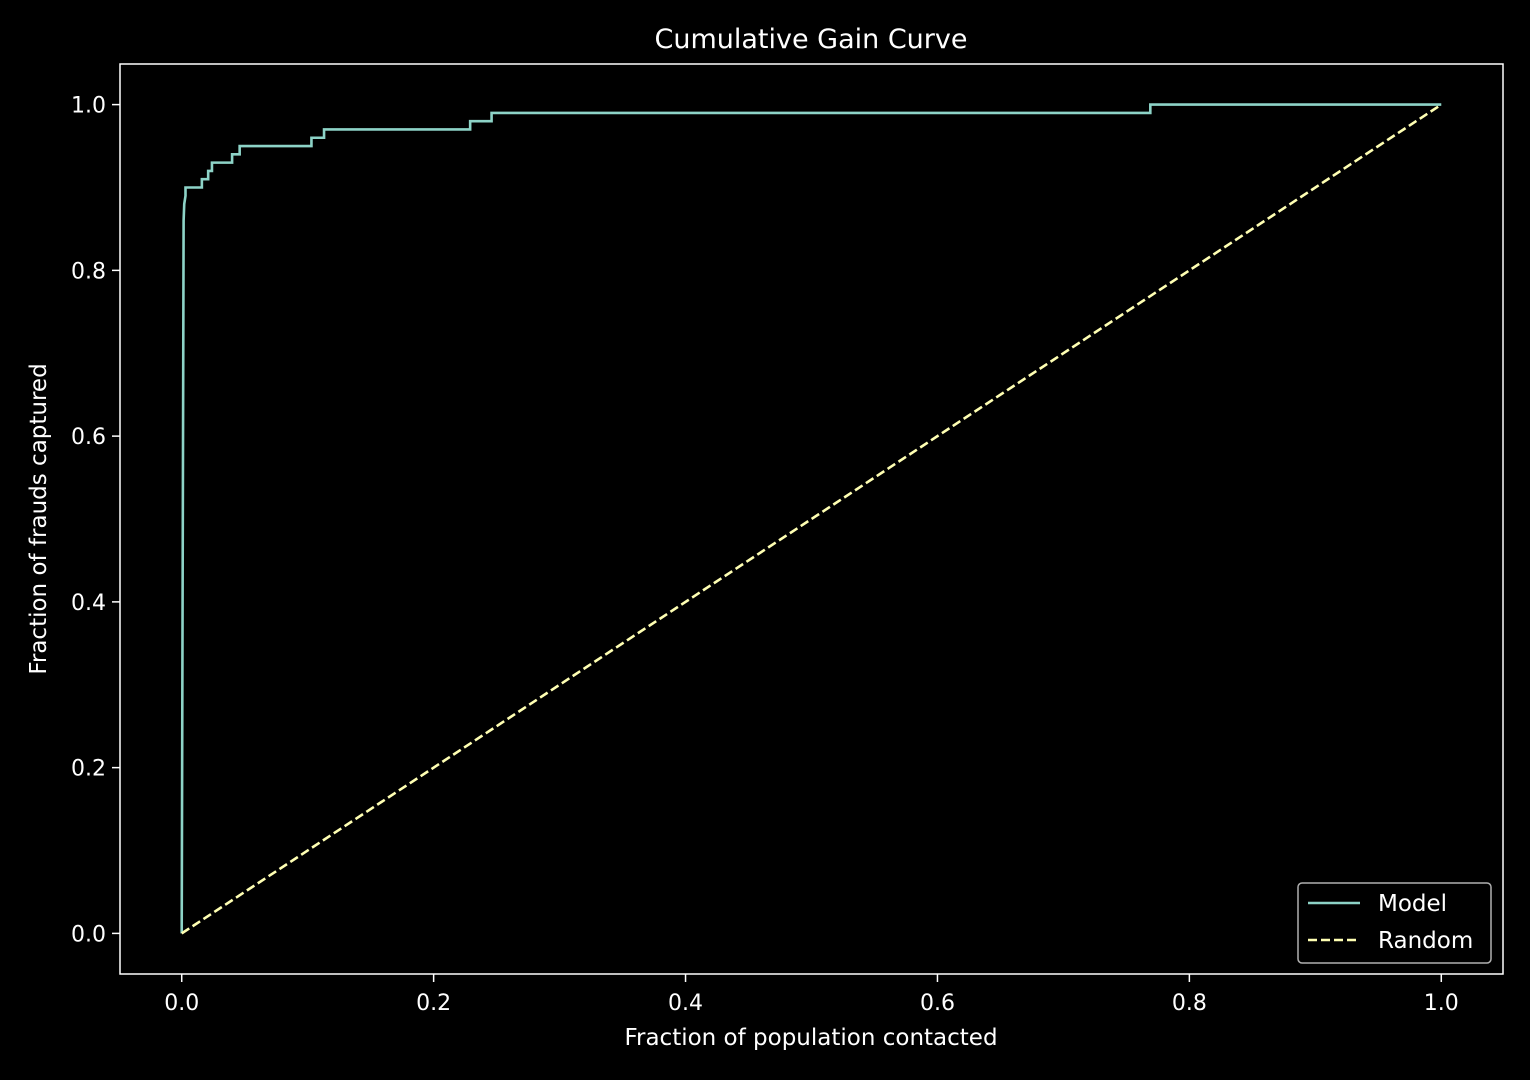 This screenshot has width=1530, height=1080. Describe the element at coordinates (1412, 904) in the screenshot. I see `legend-model-label: Model` at that location.